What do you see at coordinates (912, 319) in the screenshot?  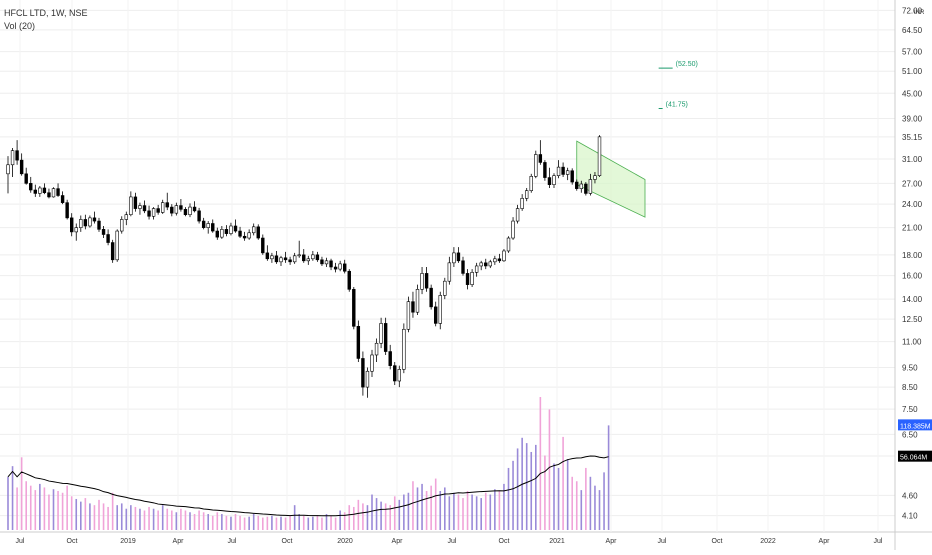 I see `price-tick-label: 12.50` at bounding box center [912, 319].